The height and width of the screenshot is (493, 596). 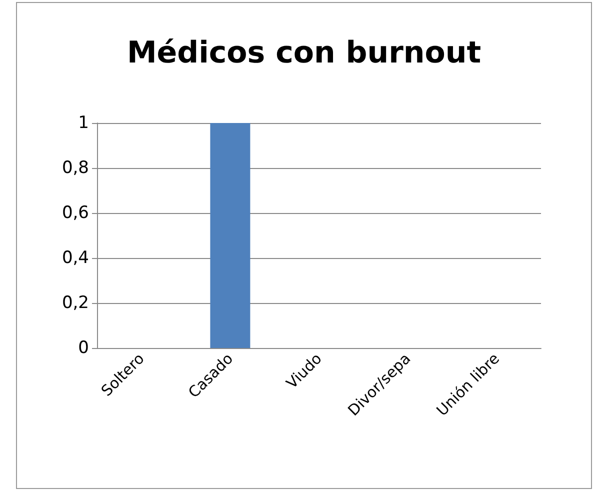 What do you see at coordinates (75, 258) in the screenshot?
I see `y-tick-label: 0,4` at bounding box center [75, 258].